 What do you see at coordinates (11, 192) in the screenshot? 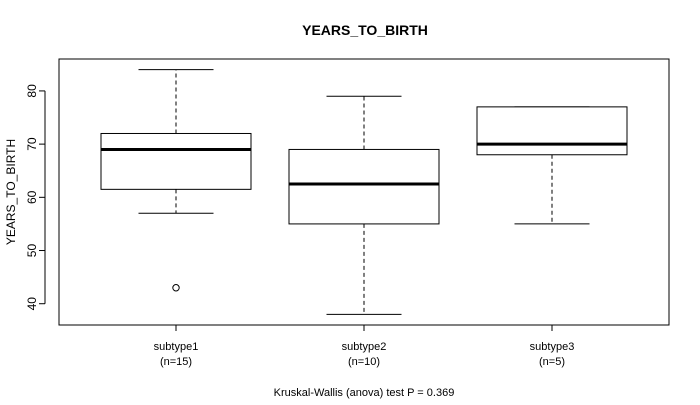
I see `y-axis-label: YEARS_TO_BIRTH` at bounding box center [11, 192].